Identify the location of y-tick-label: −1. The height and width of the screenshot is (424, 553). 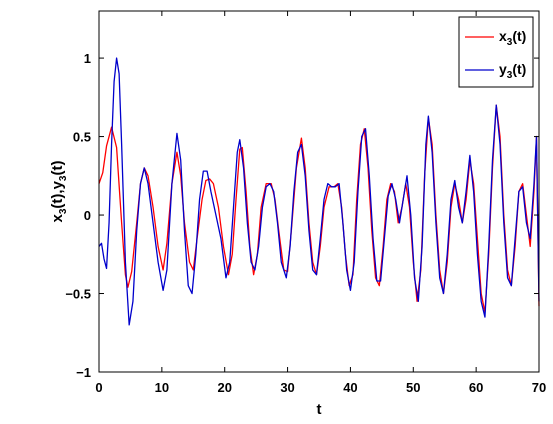
(83, 372).